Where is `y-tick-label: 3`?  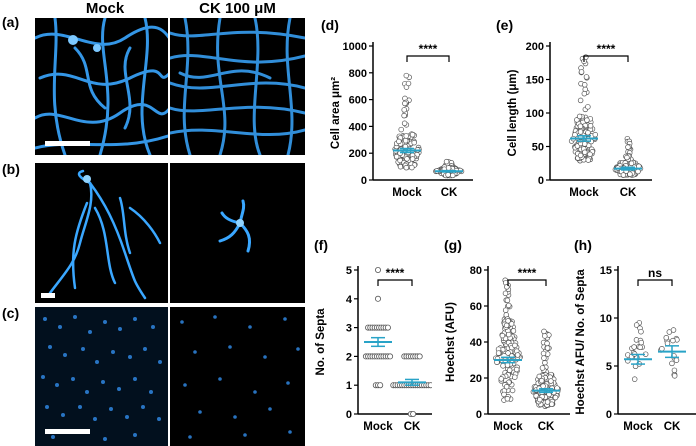 y-tick-label: 3 is located at coordinates (349, 329).